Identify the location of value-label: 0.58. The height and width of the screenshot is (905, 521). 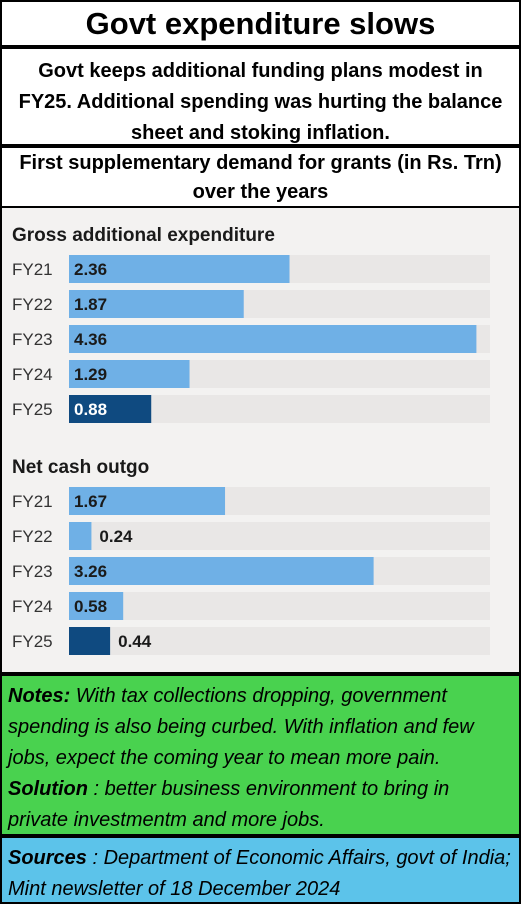
(90, 606).